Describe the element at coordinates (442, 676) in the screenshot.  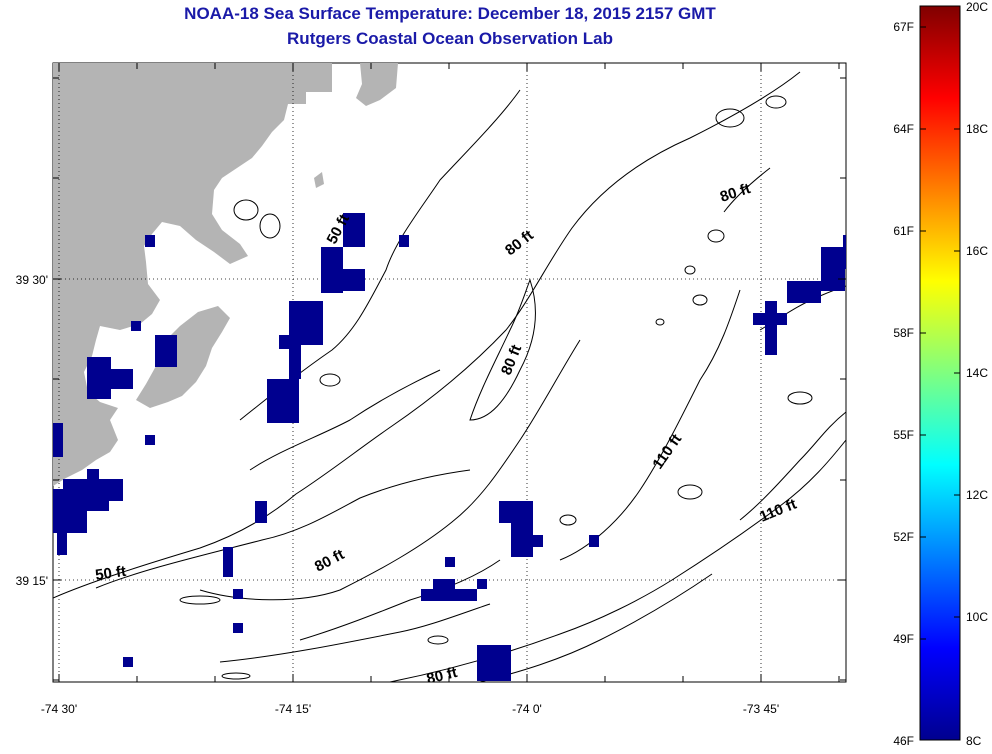
I see `contour-label: 80 ft` at that location.